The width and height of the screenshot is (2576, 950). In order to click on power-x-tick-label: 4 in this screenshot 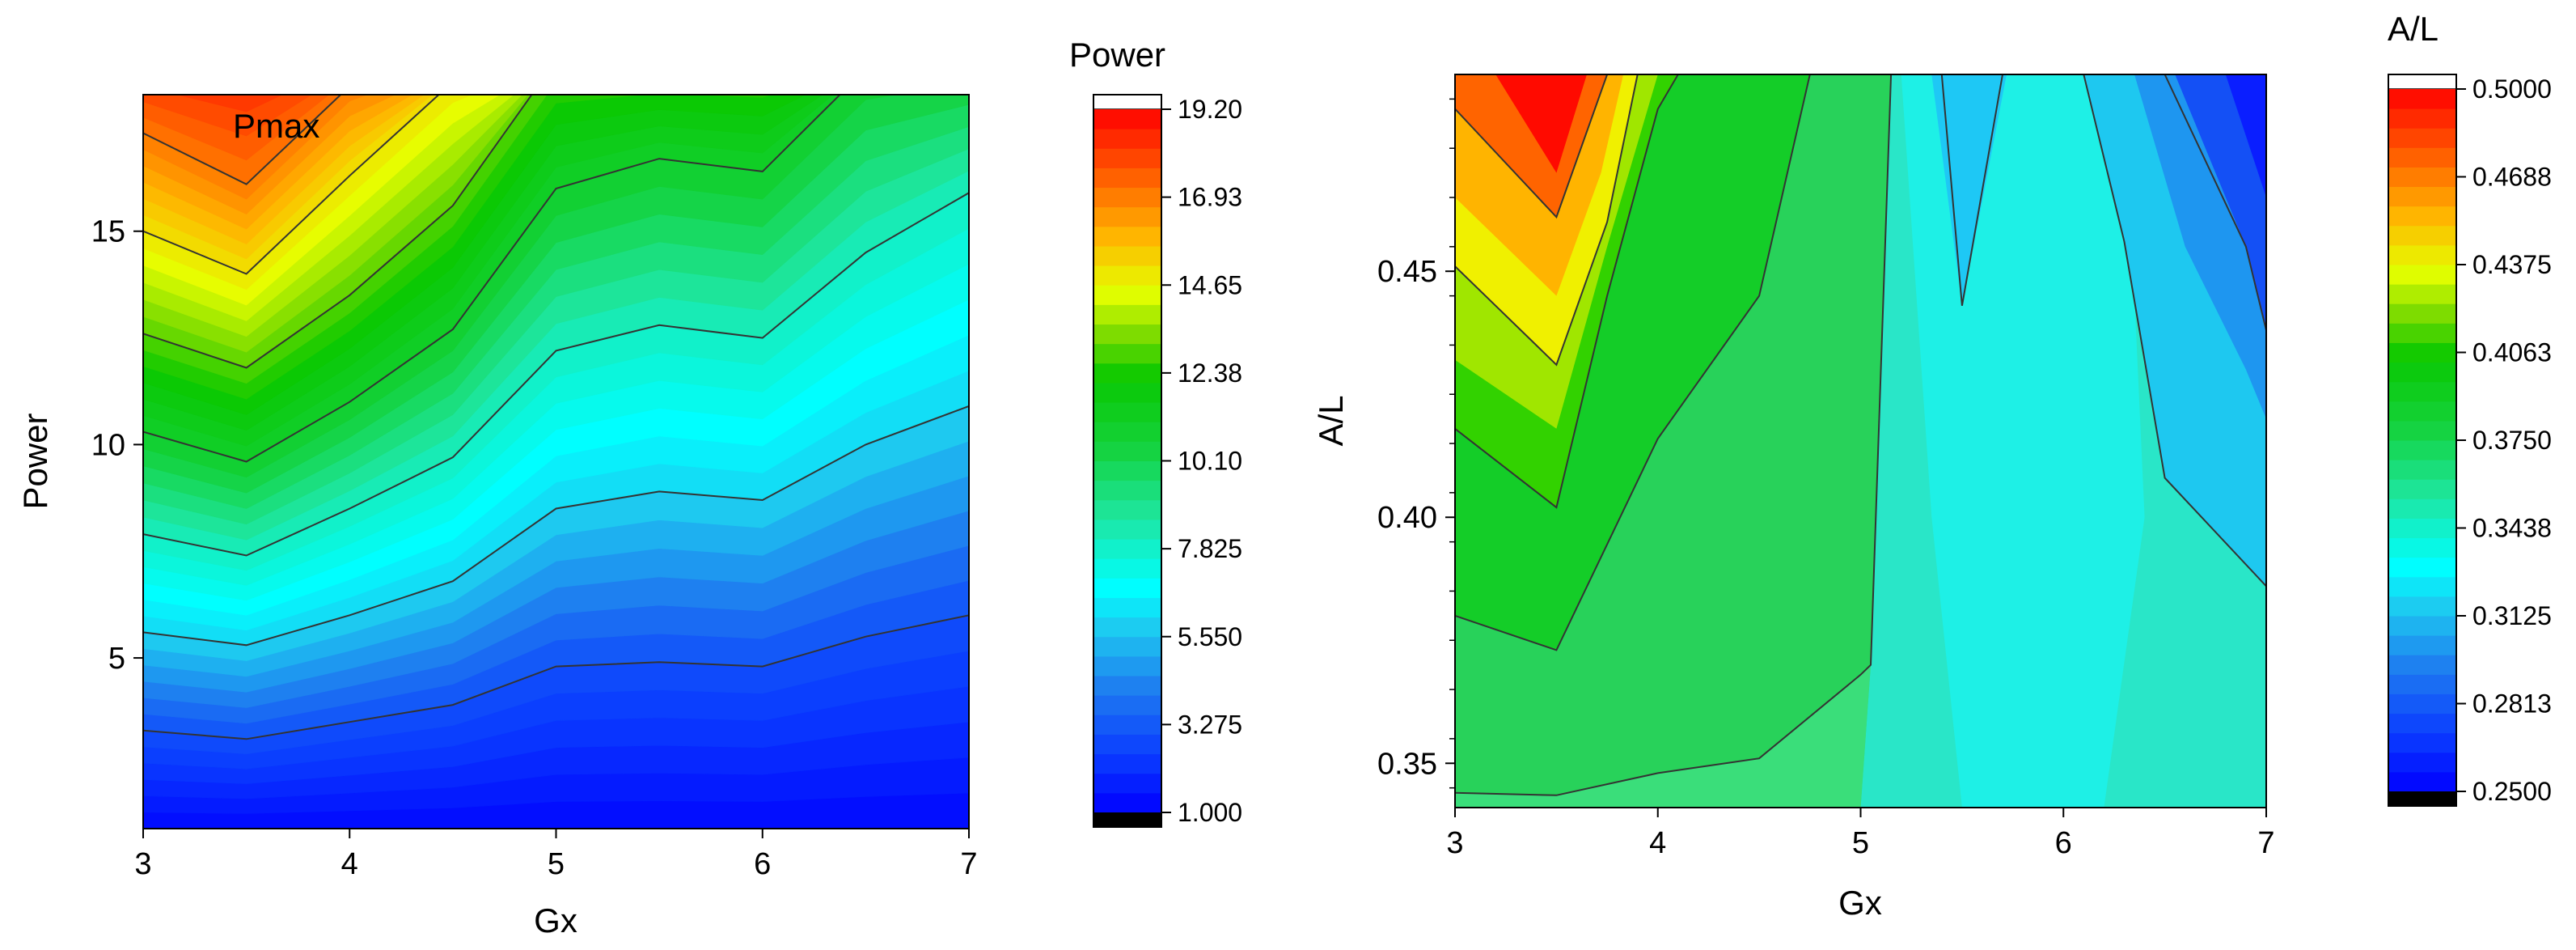, I will do `click(349, 864)`.